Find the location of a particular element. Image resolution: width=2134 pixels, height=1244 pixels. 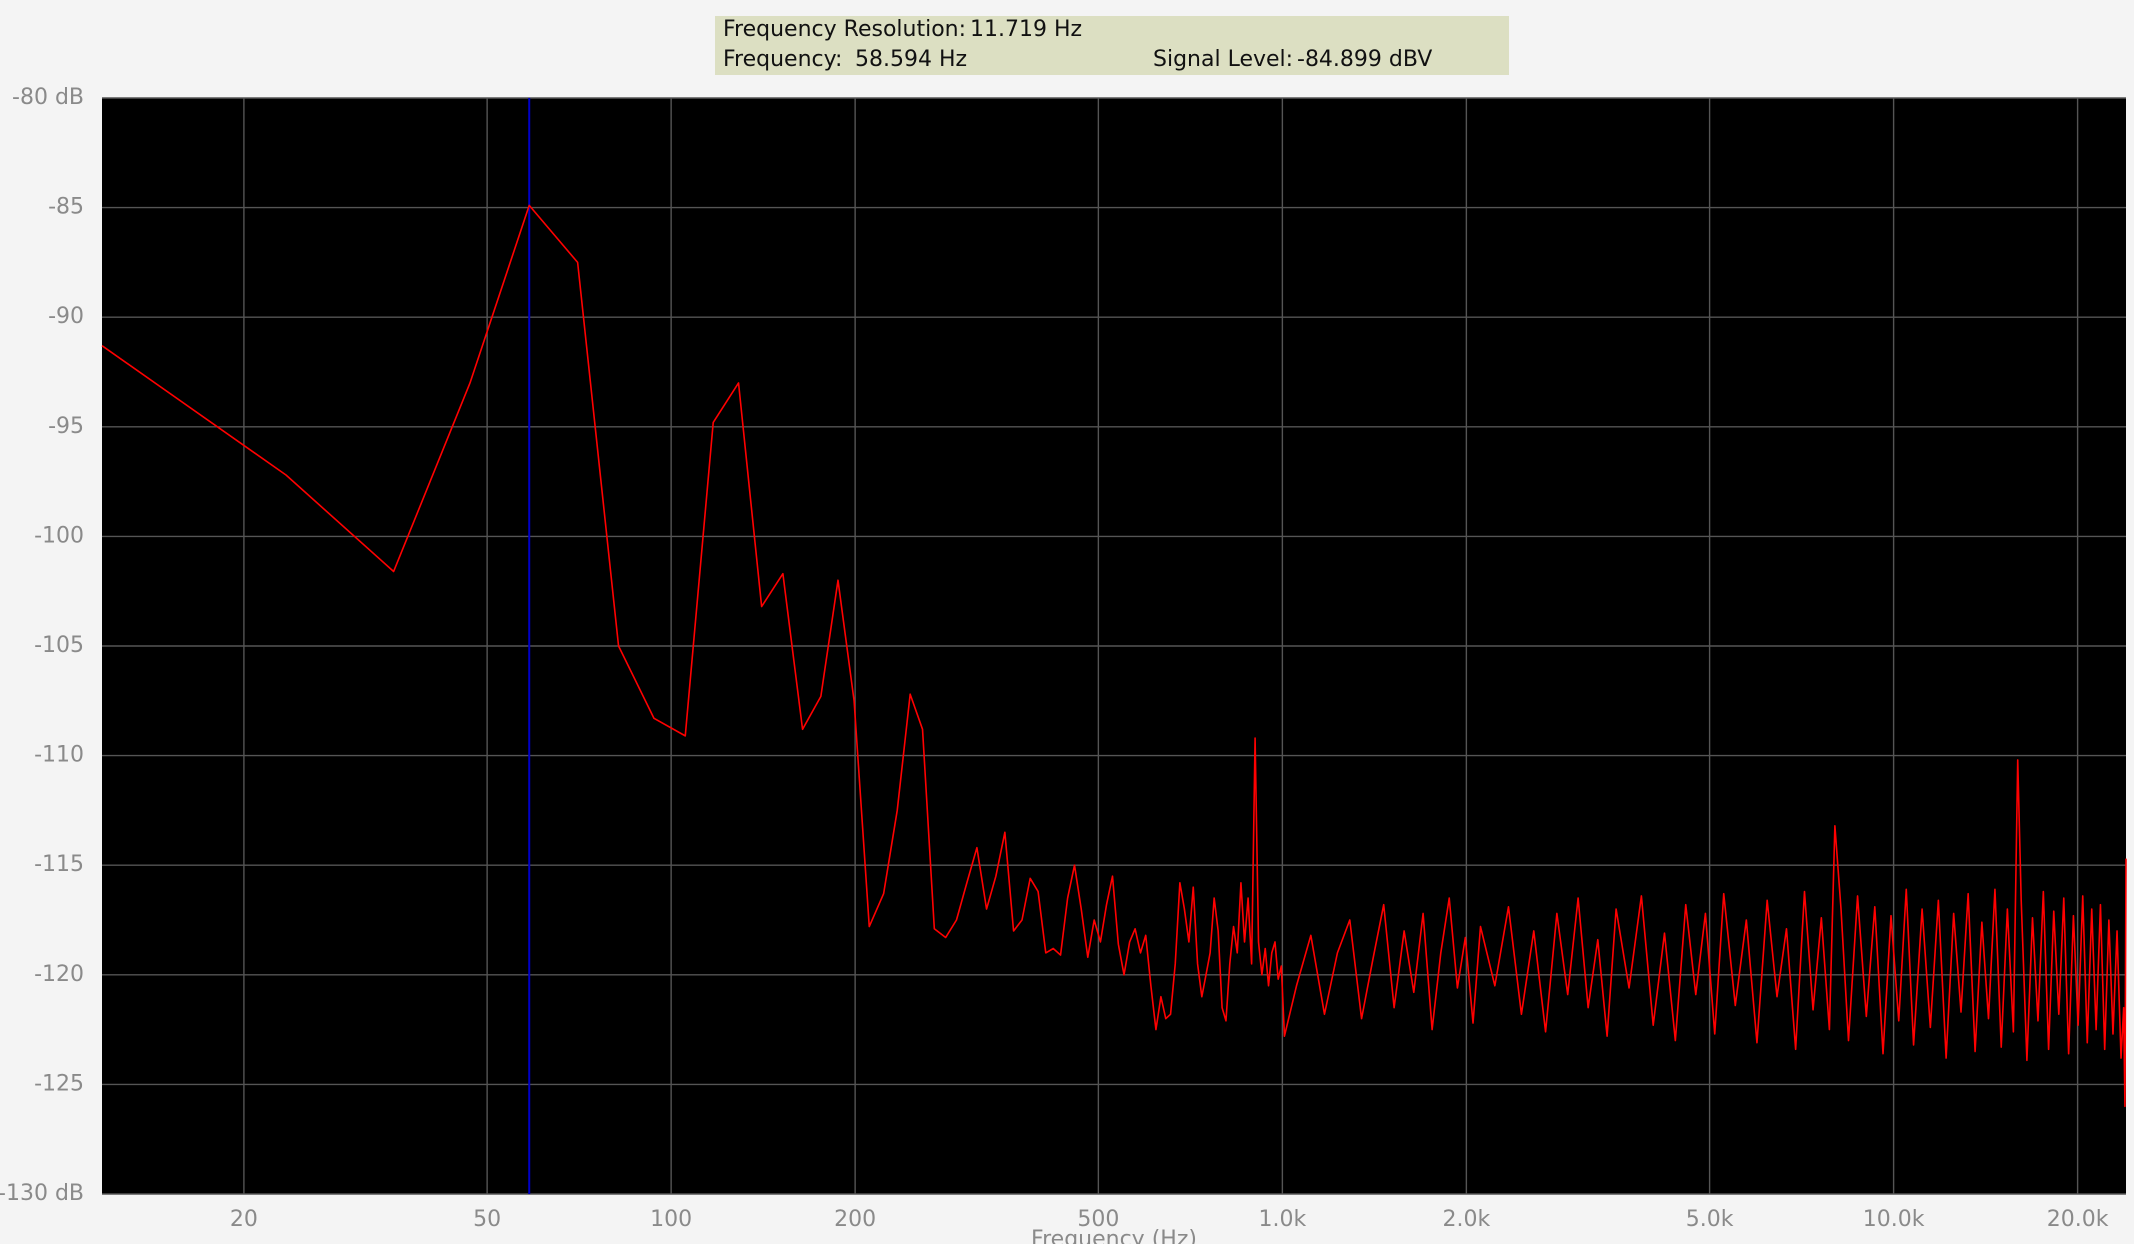

y-tick-label: -105 is located at coordinates (59, 645).